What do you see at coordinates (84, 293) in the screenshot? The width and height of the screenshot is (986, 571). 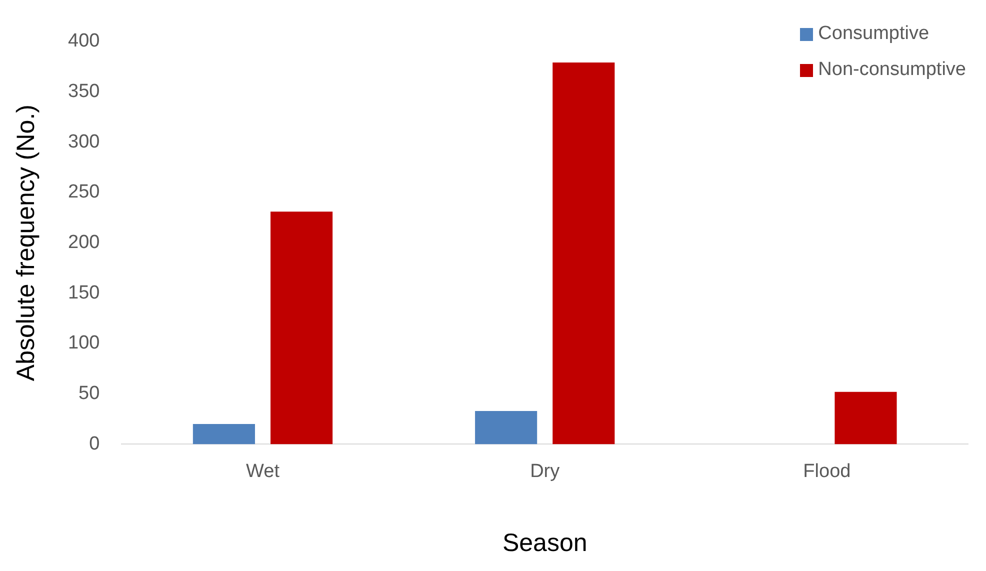 I see `y-tick-label: 150` at bounding box center [84, 293].